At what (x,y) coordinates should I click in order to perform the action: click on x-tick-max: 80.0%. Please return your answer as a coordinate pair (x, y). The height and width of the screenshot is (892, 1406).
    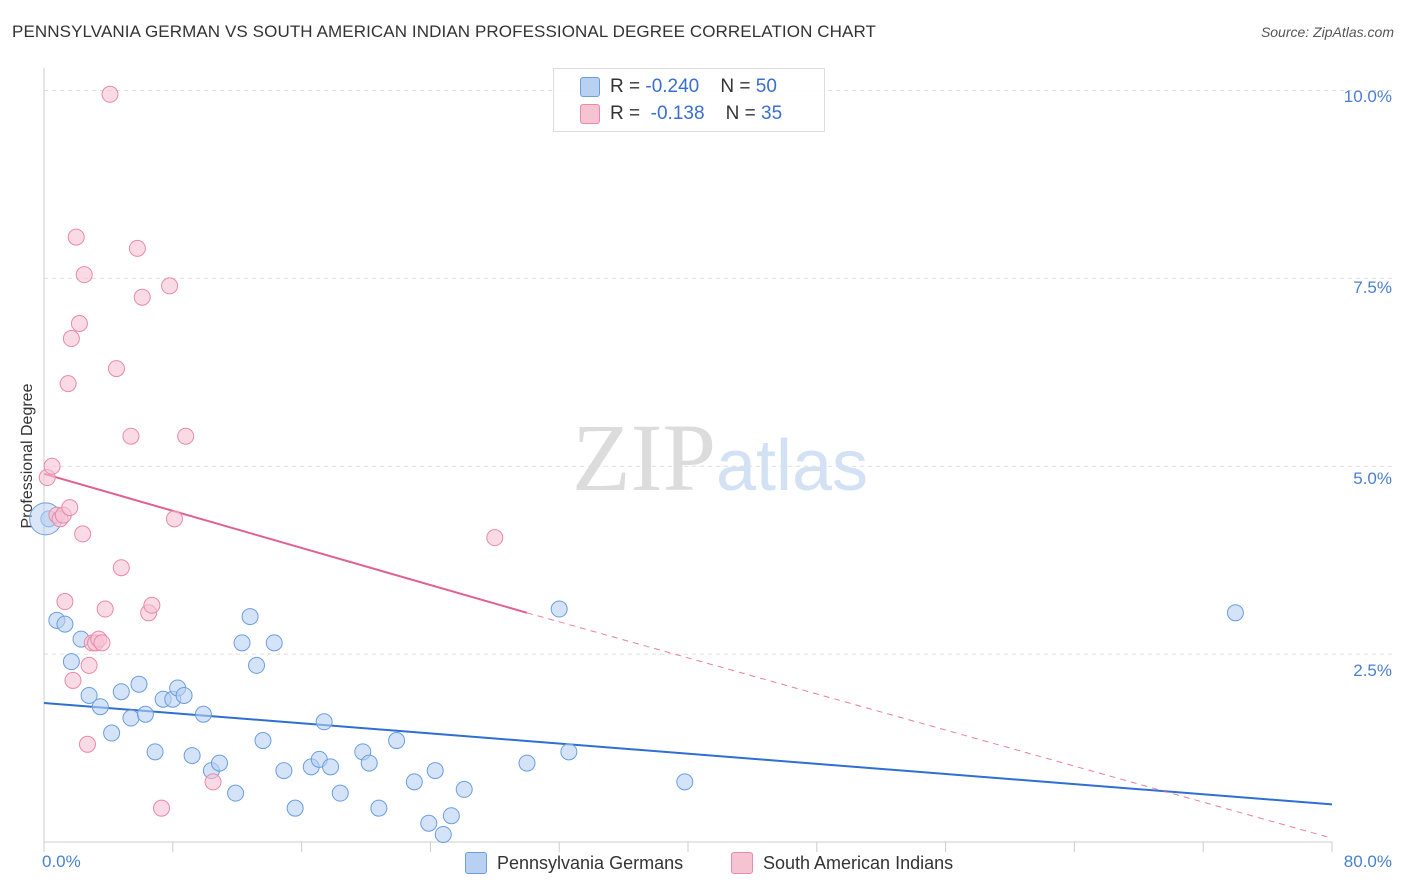
    Looking at the image, I should click on (1367, 861).